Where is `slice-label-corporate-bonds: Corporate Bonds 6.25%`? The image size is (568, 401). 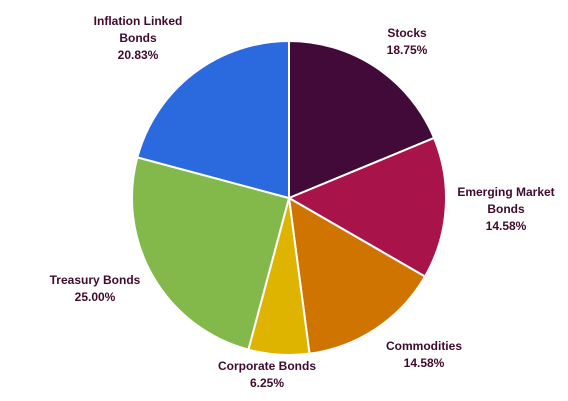
slice-label-corporate-bonds: Corporate Bonds 6.25% is located at coordinates (267, 374).